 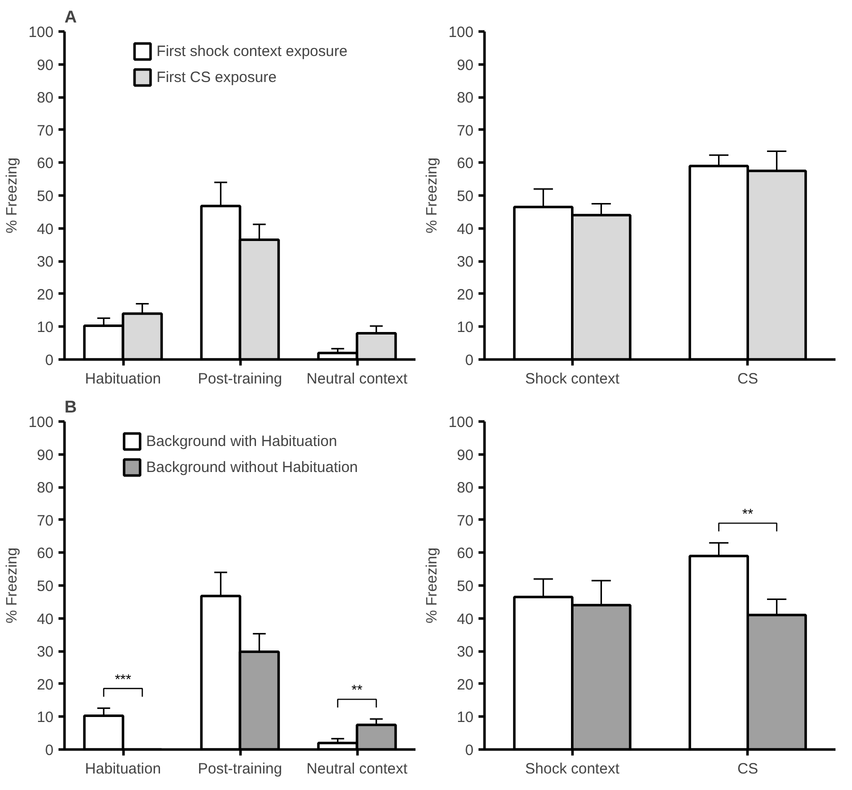 I want to click on chart-title: B, so click(x=70, y=407).